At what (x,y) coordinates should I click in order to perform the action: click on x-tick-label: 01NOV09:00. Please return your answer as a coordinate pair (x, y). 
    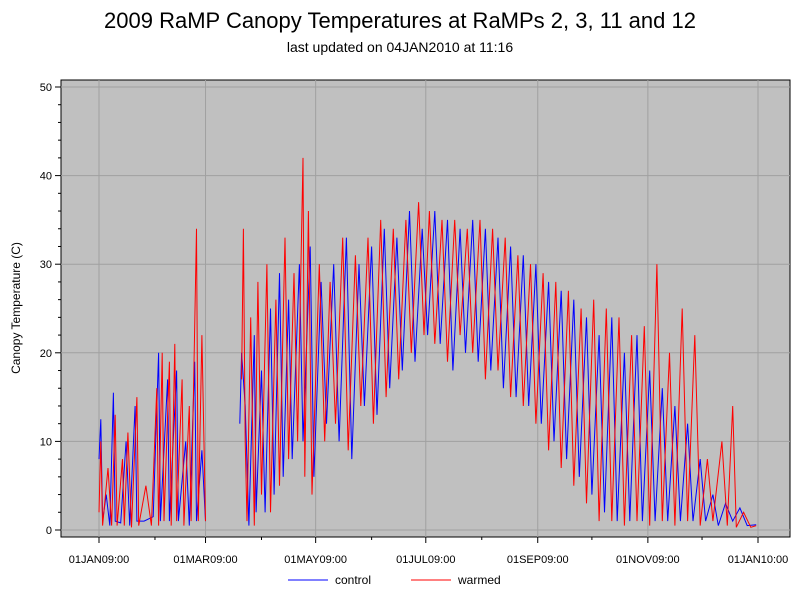
    Looking at the image, I should click on (648, 560).